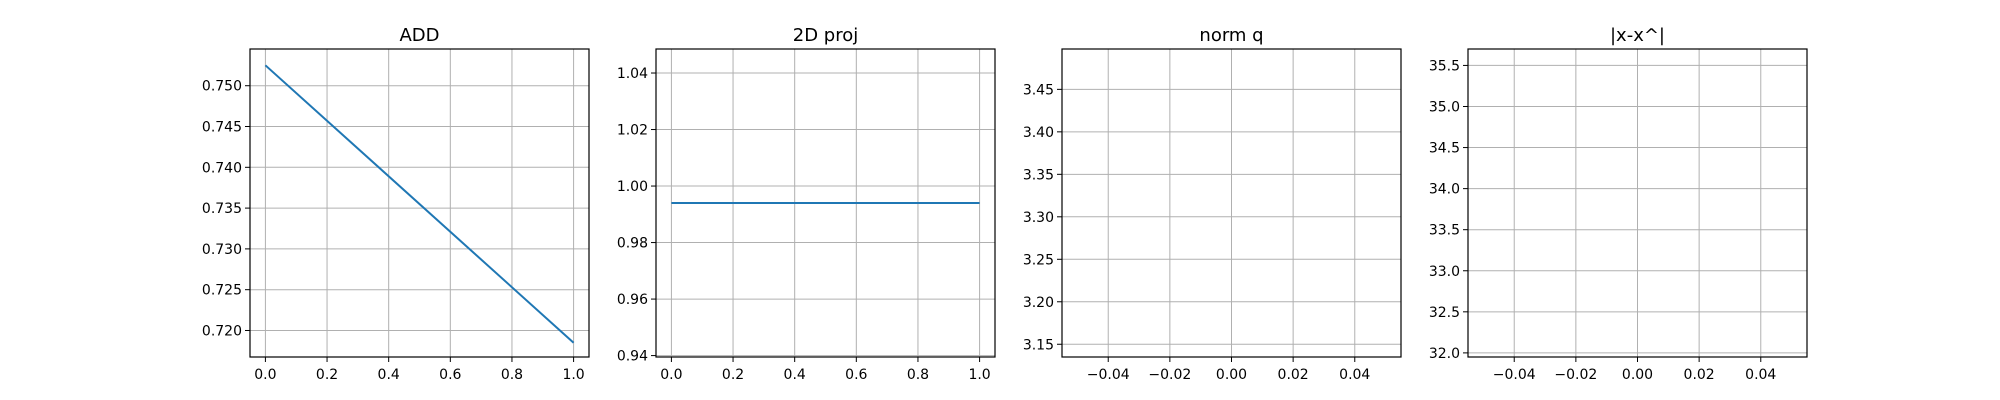 This screenshot has height=400, width=2000. I want to click on y-tick-label: 33.0, so click(1444, 272).